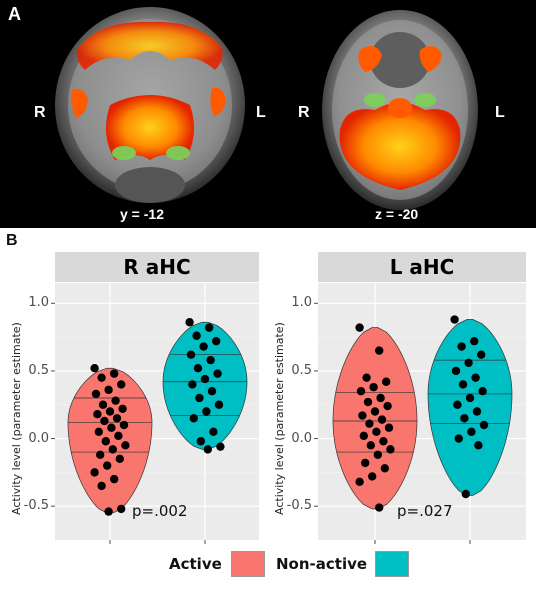 This screenshot has width=536, height=589. What do you see at coordinates (397, 214) in the screenshot?
I see `coordinate-label-2: z = -20` at bounding box center [397, 214].